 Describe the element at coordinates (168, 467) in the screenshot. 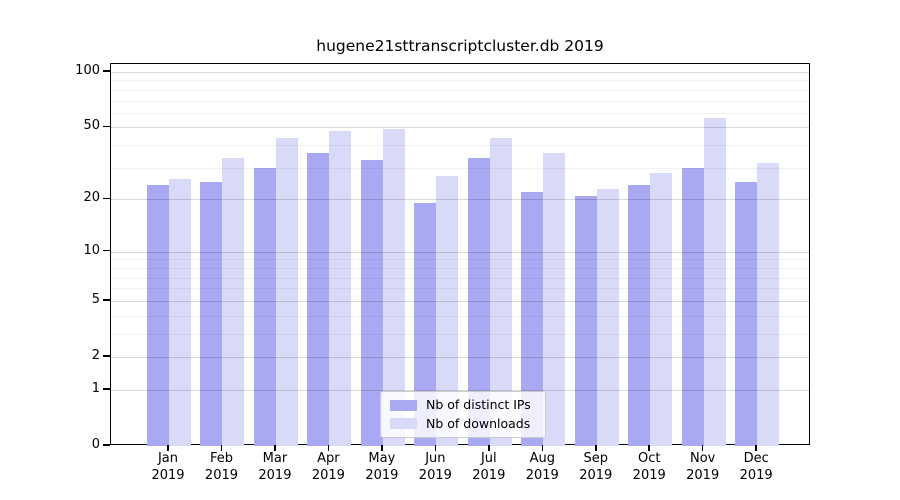

I see `x-tick-label-jan: Jan 2019` at that location.